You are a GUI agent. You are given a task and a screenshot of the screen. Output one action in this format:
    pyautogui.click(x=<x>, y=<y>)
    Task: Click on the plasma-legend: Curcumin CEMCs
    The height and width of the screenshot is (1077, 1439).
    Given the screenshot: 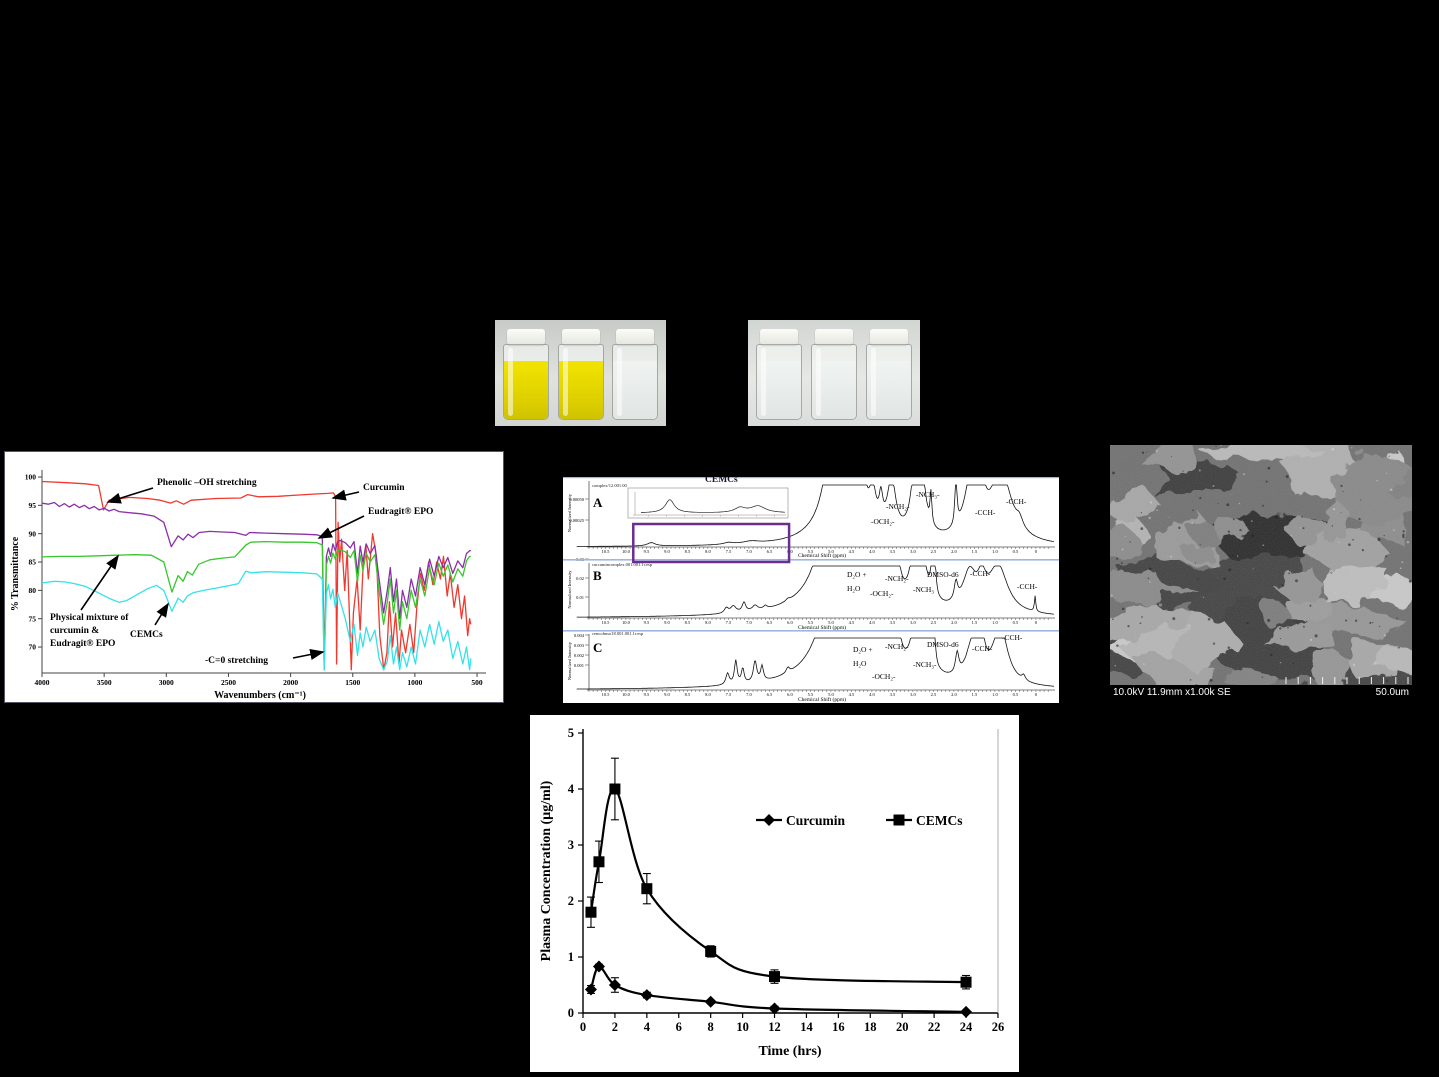 What is the action you would take?
    pyautogui.click(x=859, y=820)
    